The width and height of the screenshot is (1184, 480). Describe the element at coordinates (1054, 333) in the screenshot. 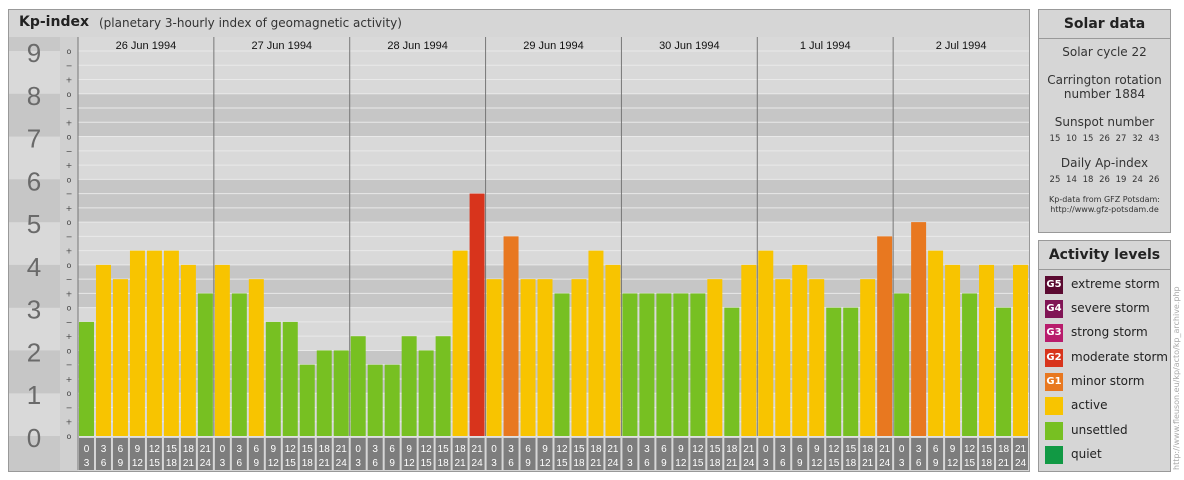

I see `legend-swatch: G3` at that location.